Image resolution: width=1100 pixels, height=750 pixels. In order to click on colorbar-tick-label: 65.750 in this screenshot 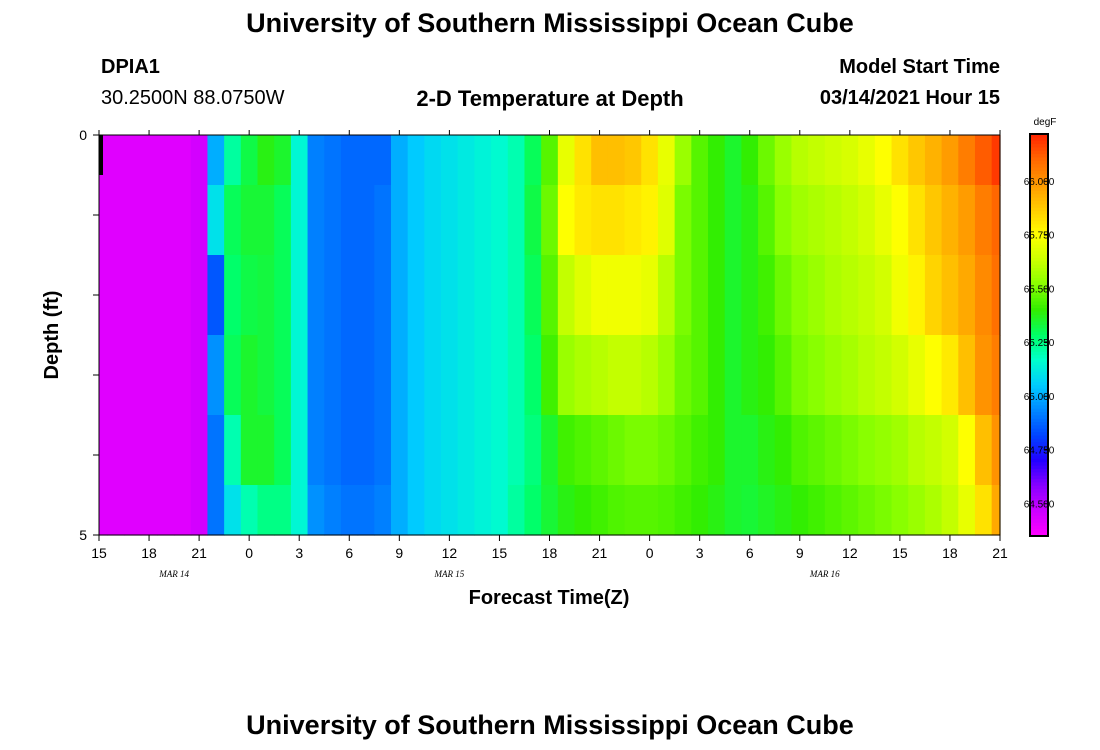, I will do `click(1039, 236)`.